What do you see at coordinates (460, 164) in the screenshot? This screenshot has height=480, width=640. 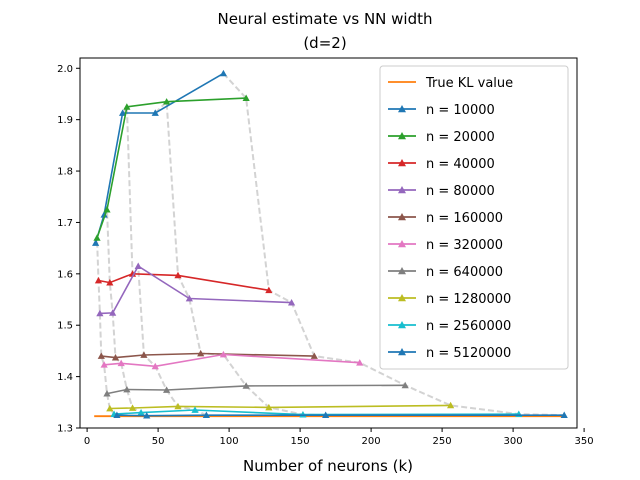 I see `legend-label: n = 40000` at bounding box center [460, 164].